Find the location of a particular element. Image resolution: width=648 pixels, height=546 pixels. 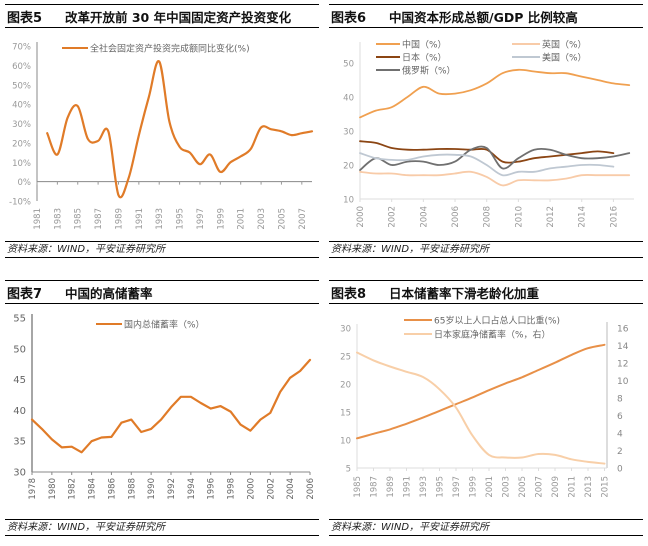

chart5-title-bar: 图表5 改革开放前 30 年中国固定资产投资变化 is located at coordinates (162, 16).